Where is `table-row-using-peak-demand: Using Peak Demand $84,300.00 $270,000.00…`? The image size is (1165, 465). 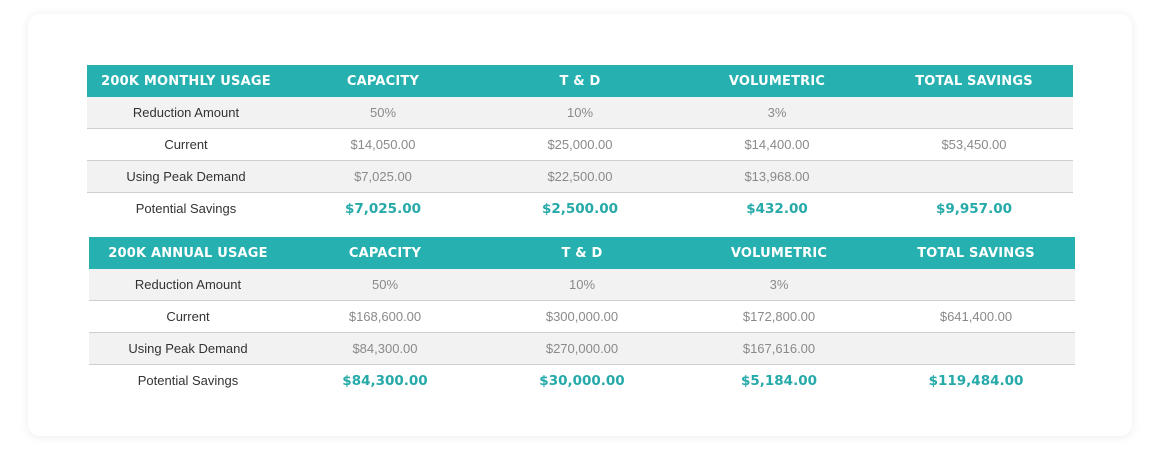 table-row-using-peak-demand: Using Peak Demand $84,300.00 $270,000.00… is located at coordinates (582, 348).